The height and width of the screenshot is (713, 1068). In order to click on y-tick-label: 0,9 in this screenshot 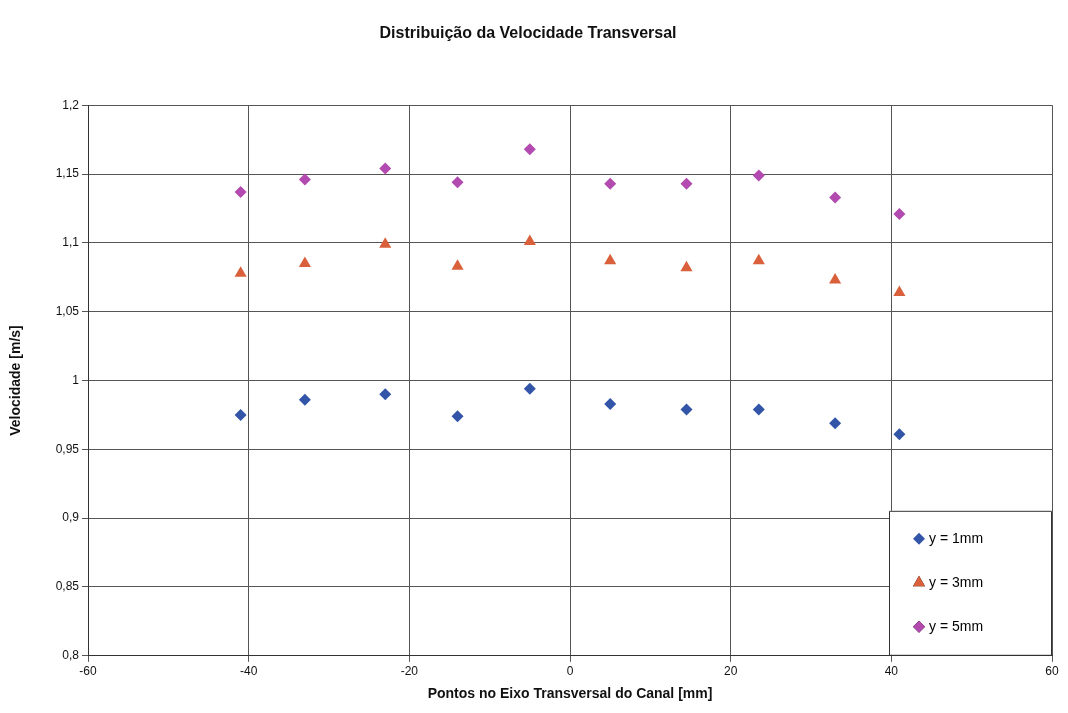, I will do `click(71, 517)`.